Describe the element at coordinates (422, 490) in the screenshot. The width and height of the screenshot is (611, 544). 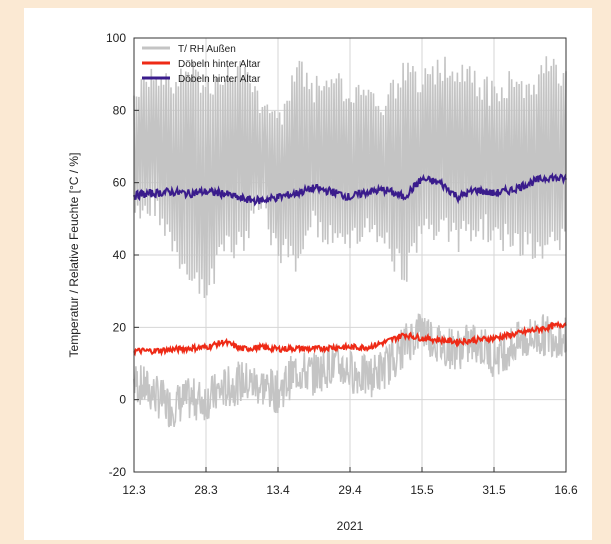
I see `x-tick-label: 15.5` at that location.